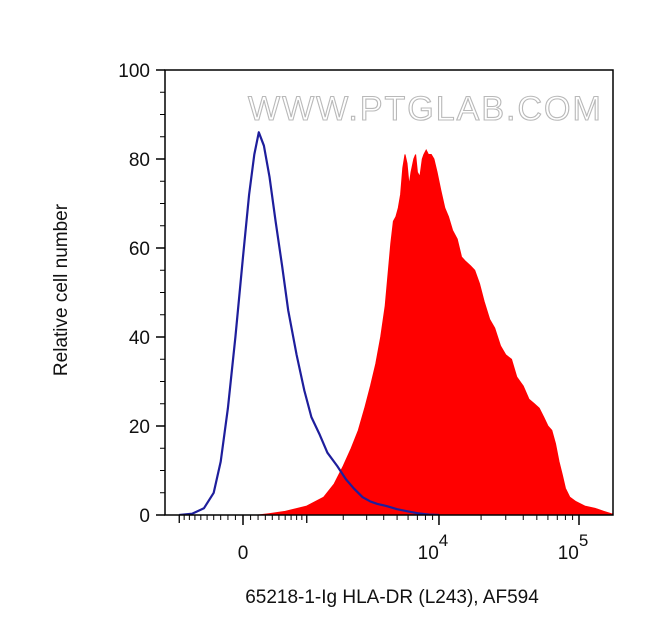 Image resolution: width=650 pixels, height=636 pixels. What do you see at coordinates (139, 249) in the screenshot?
I see `y-tick-label: 60` at bounding box center [139, 249].